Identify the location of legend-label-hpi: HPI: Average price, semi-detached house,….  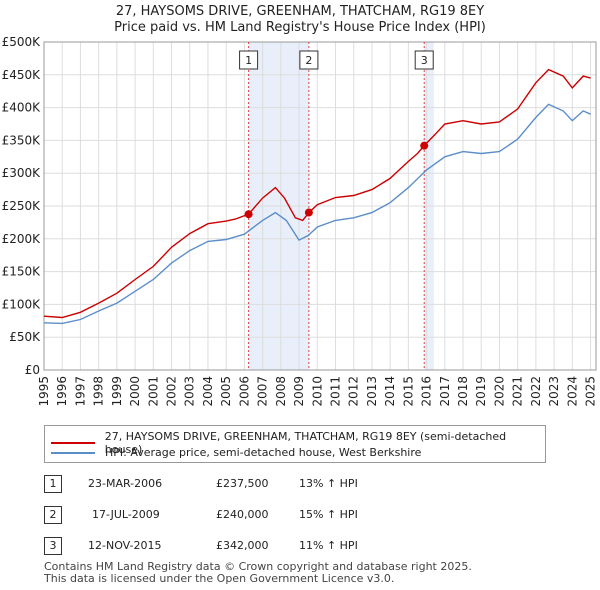
(263, 452).